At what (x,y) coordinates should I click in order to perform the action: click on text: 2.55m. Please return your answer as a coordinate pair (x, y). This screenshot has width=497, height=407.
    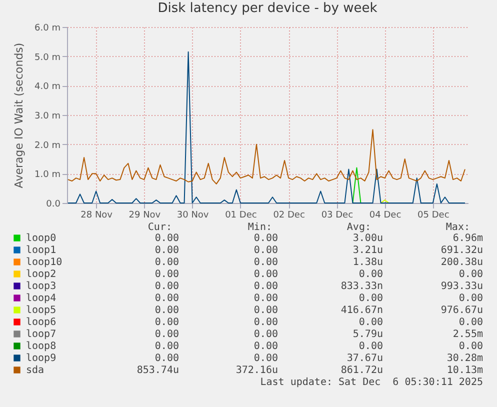
    Looking at the image, I should click on (467, 335).